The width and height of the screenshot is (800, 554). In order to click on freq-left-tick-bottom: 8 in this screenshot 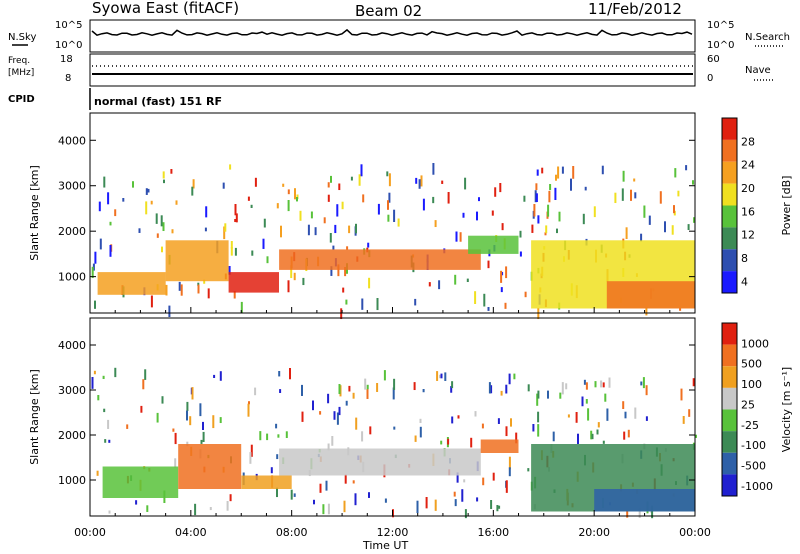, I will do `click(68, 78)`.